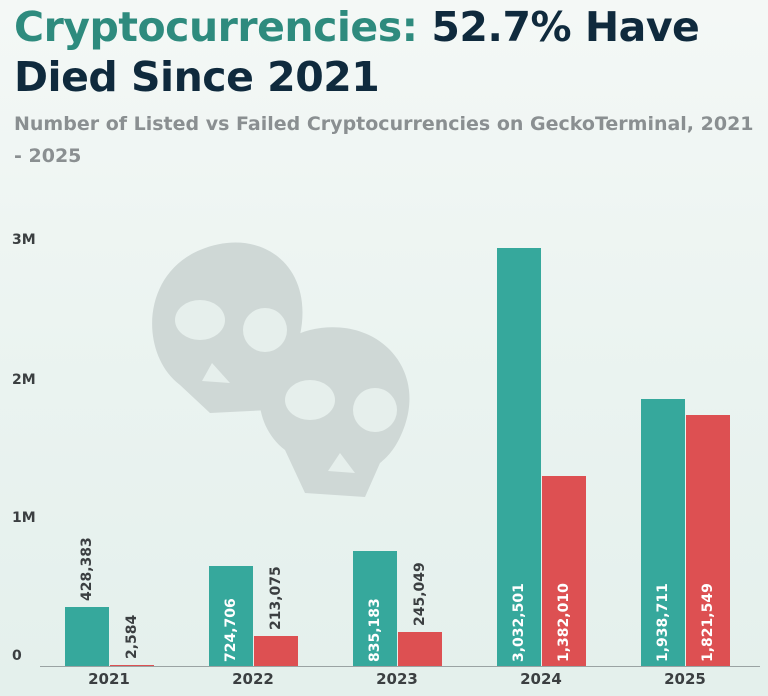 This screenshot has width=768, height=696. I want to click on value-label-listed-2022: 724,706, so click(231, 630).